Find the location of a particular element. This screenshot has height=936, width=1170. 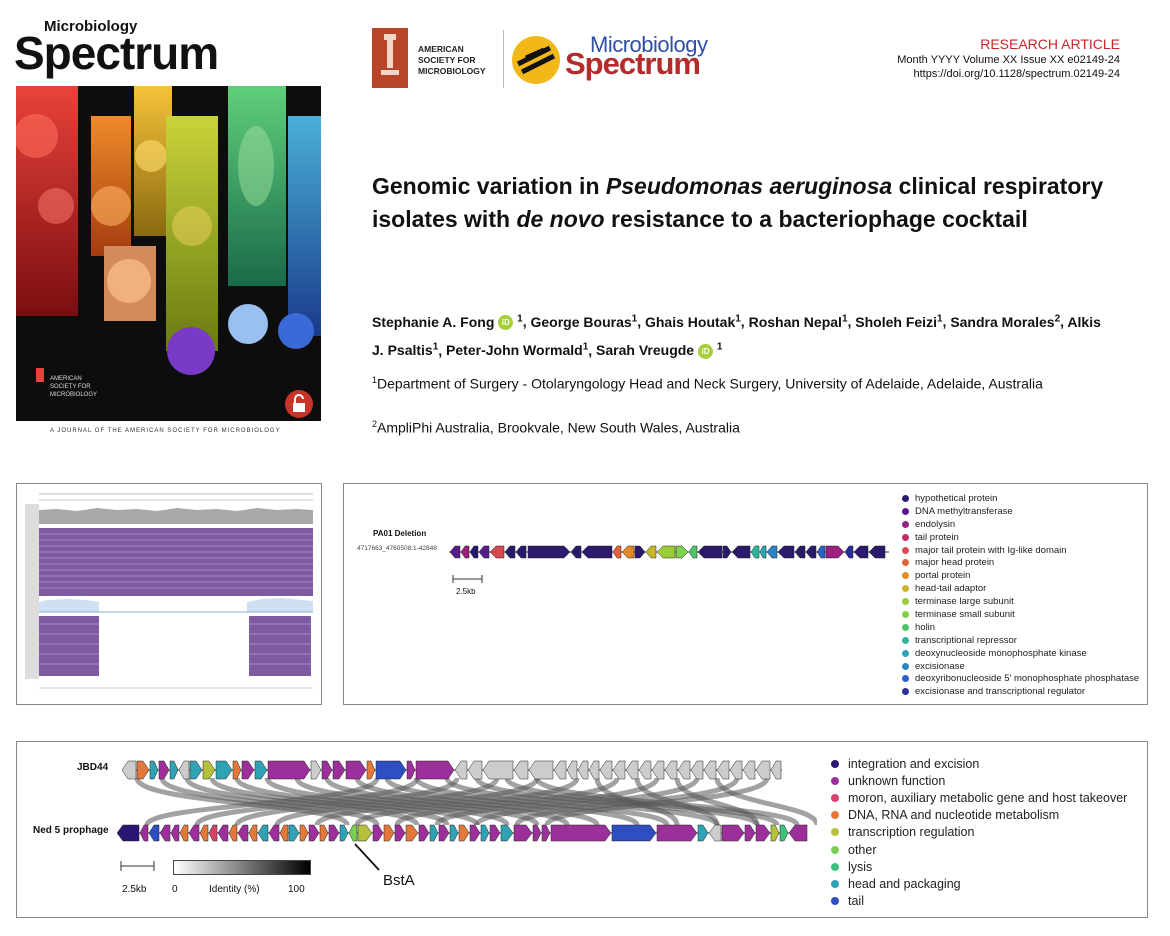

author: Sandra Morales2 is located at coordinates (1005, 321).